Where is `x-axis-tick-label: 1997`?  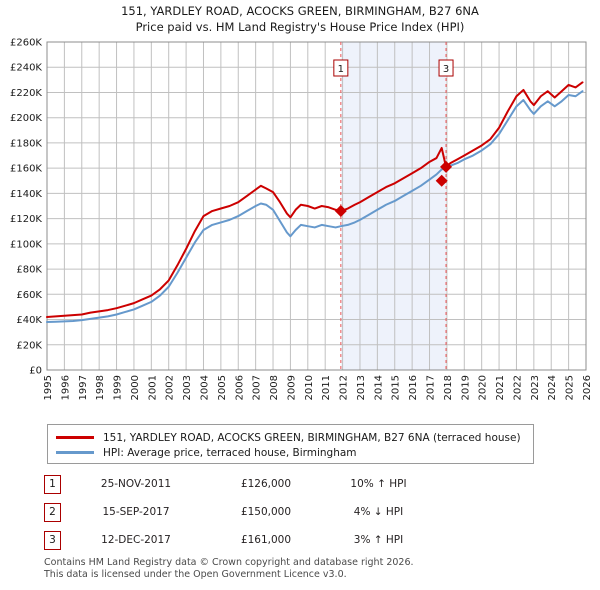 x-axis-tick-label: 1997 is located at coordinates (83, 387).